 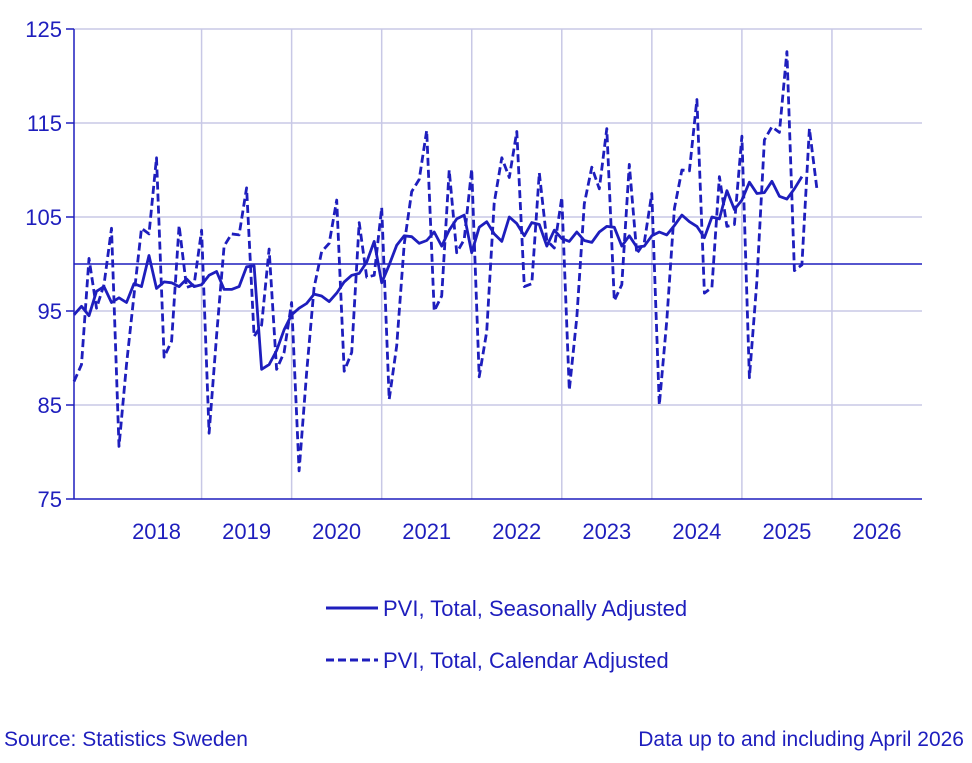 What do you see at coordinates (43, 217) in the screenshot?
I see `y-tick-label-105: 105` at bounding box center [43, 217].